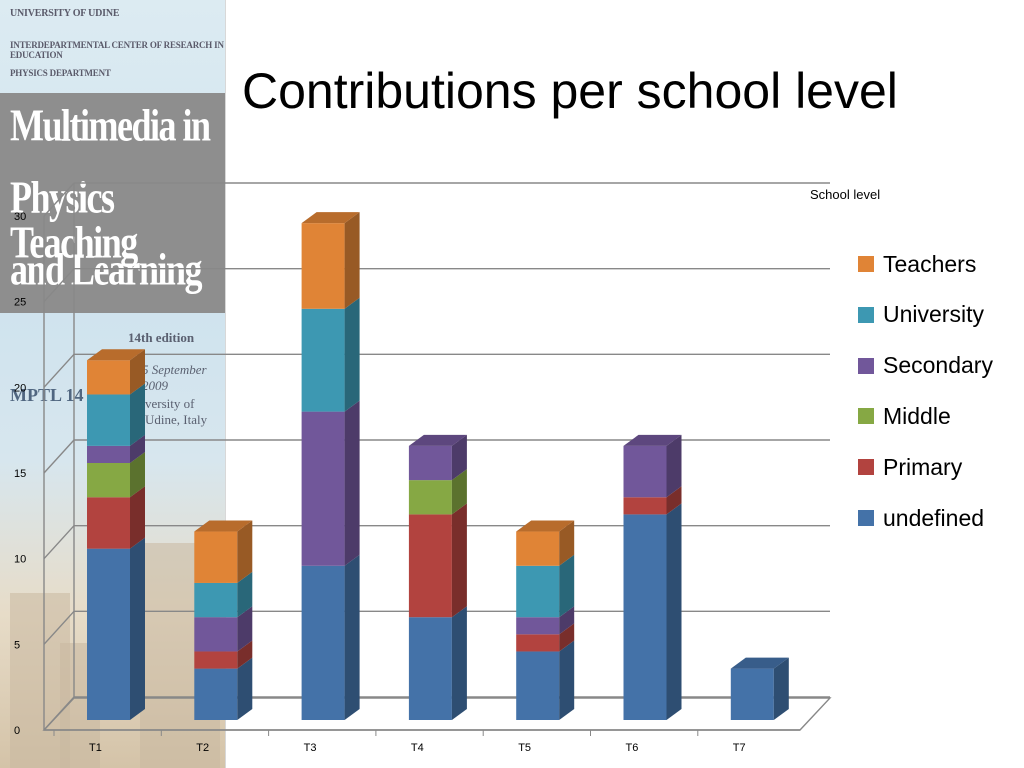 This screenshot has height=768, width=1024. I want to click on legend-label: Teachers, so click(930, 263).